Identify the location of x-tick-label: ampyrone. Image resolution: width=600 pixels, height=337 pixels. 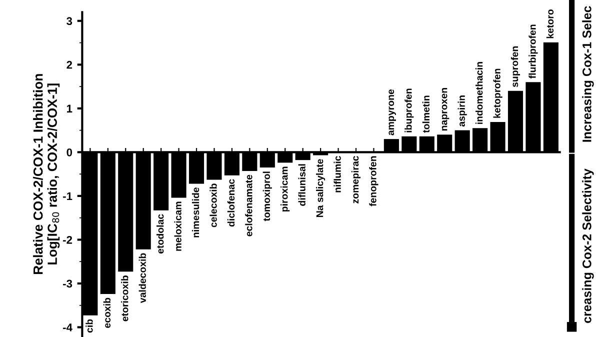
(392, 112).